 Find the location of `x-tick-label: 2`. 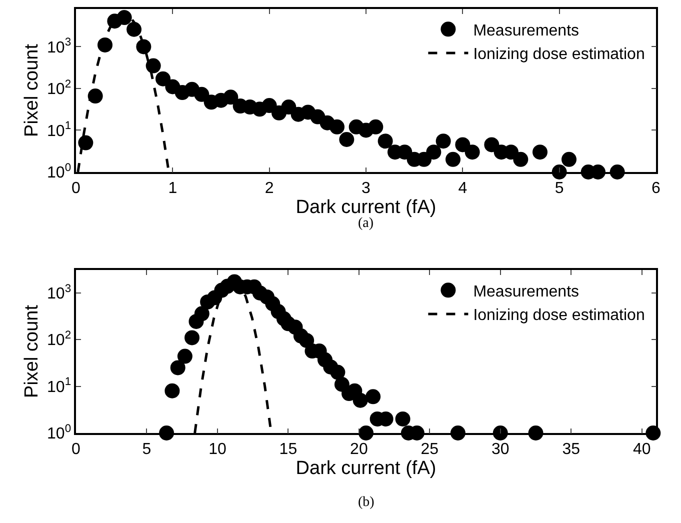

x-tick-label: 2 is located at coordinates (269, 188).